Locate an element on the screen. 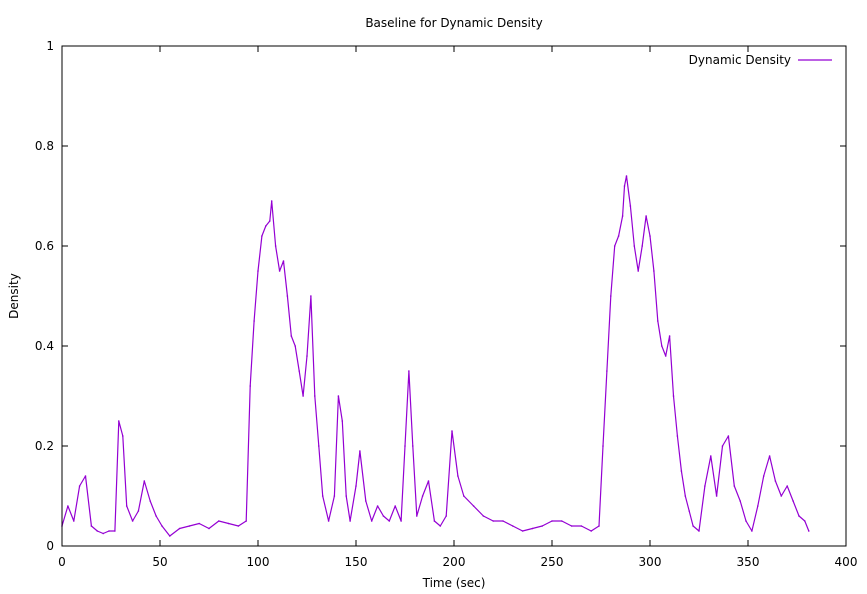 The image size is (867, 594). x-tick-label: 400 is located at coordinates (846, 562).